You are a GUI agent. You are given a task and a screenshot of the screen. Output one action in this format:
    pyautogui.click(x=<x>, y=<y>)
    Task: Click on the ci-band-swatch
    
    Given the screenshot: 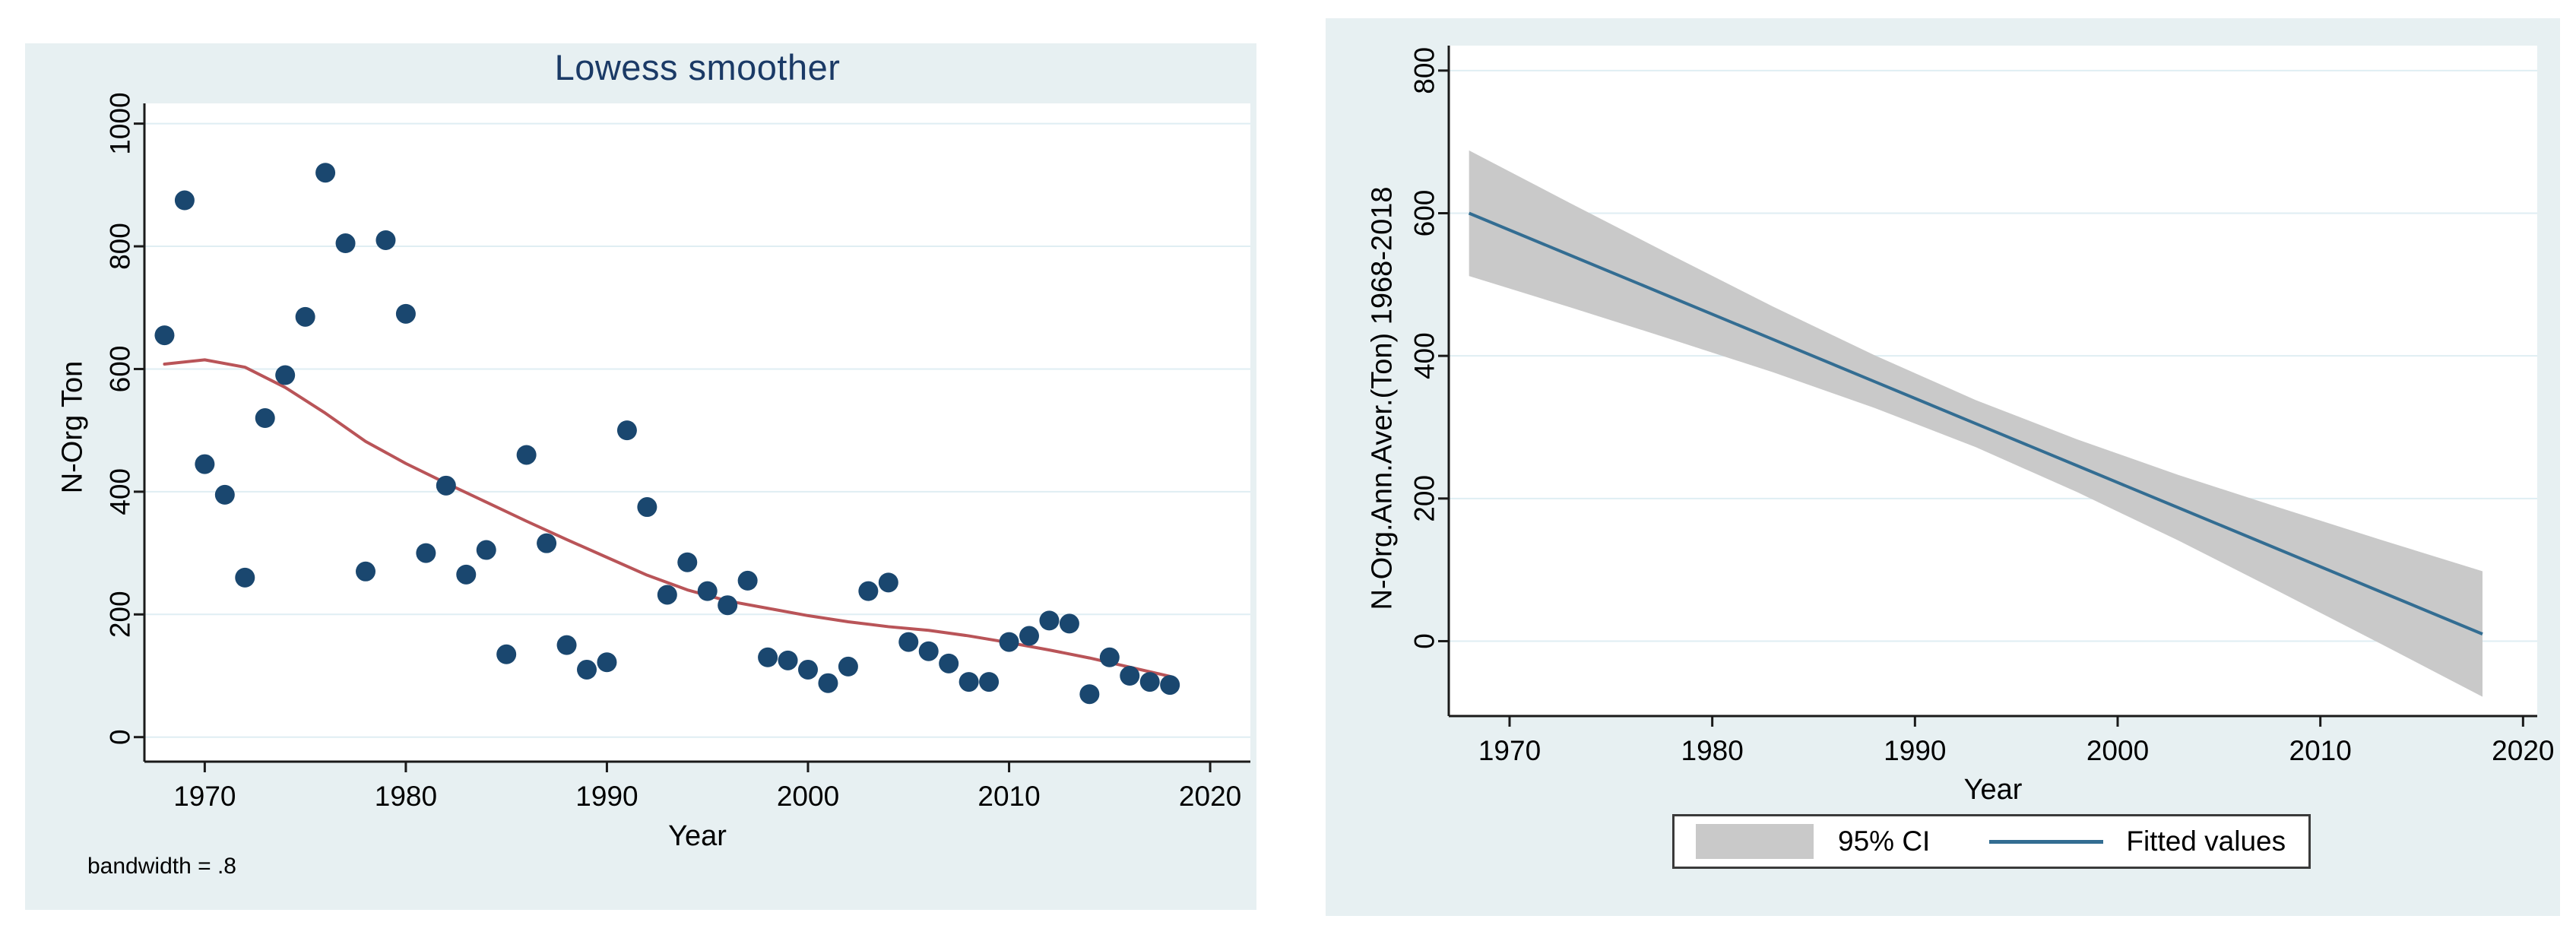 What is the action you would take?
    pyautogui.click(x=1755, y=841)
    